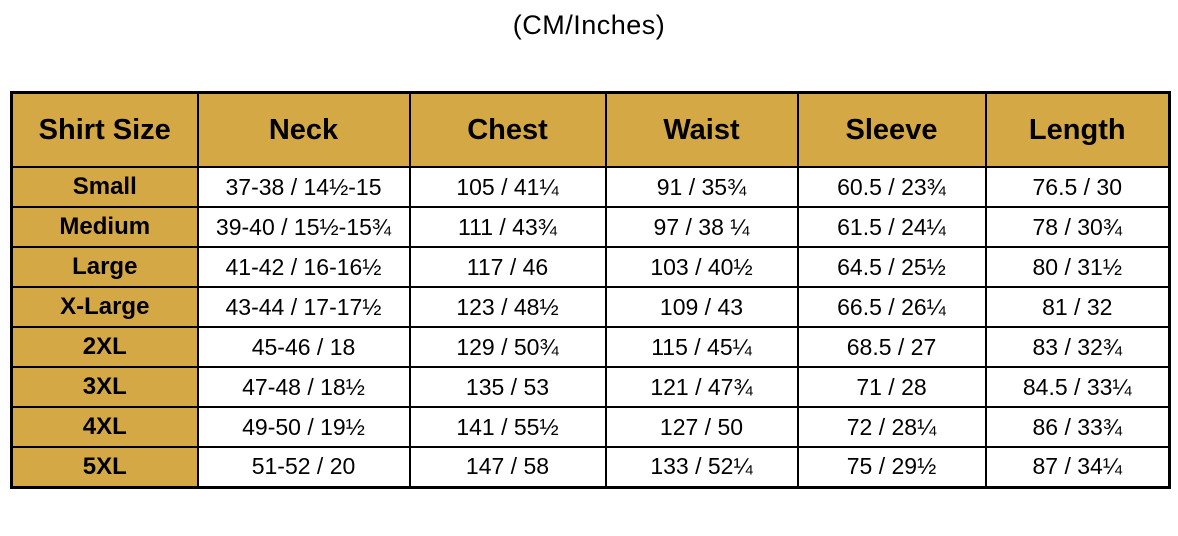 Image resolution: width=1178 pixels, height=536 pixels. What do you see at coordinates (891, 467) in the screenshot?
I see `measurement-cell: 75 / 29½` at bounding box center [891, 467].